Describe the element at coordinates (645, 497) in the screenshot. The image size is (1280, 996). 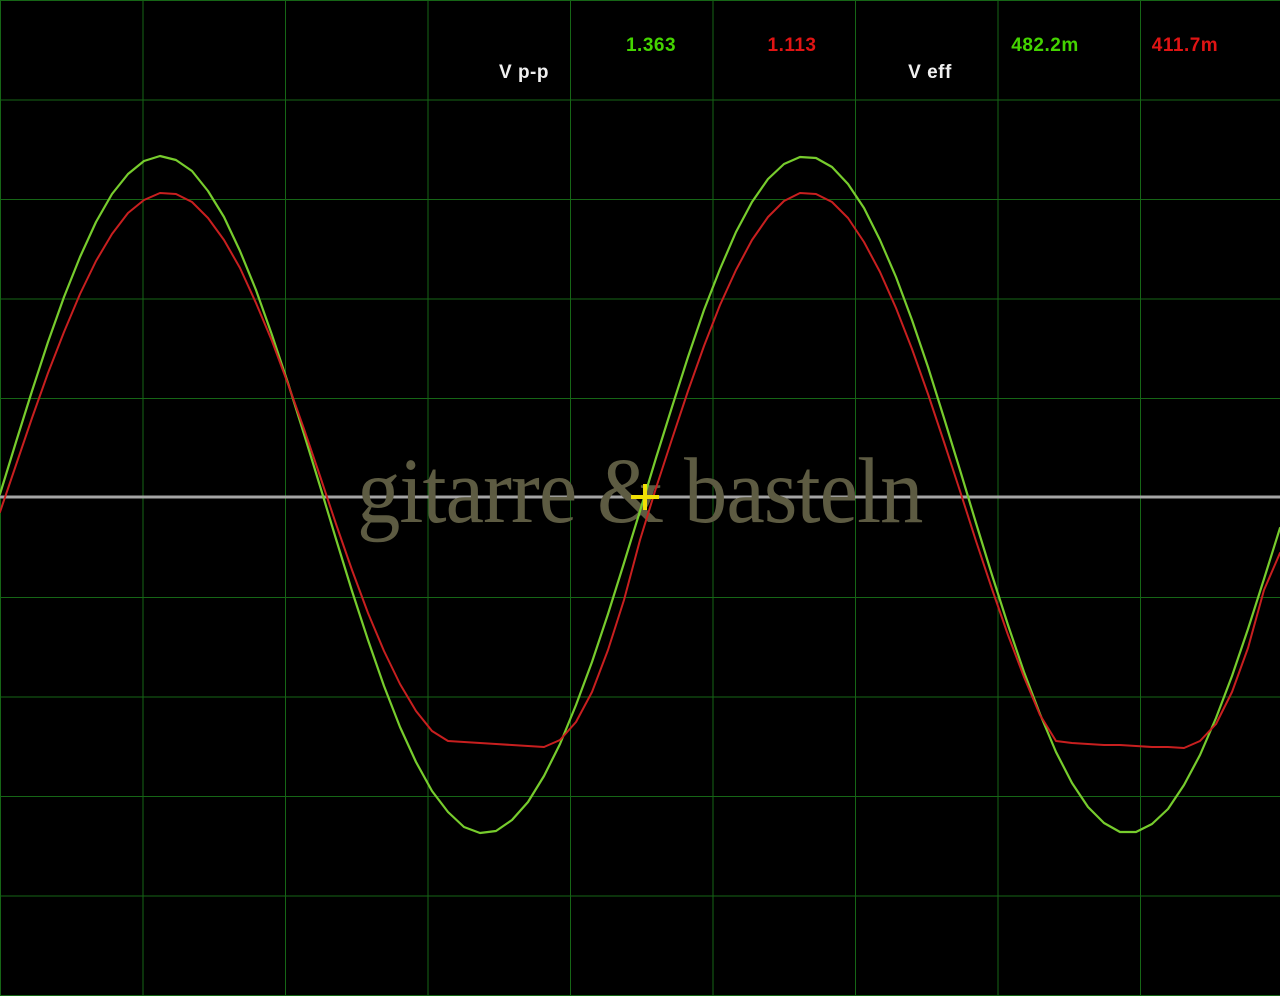
I see `cursor-marker` at that location.